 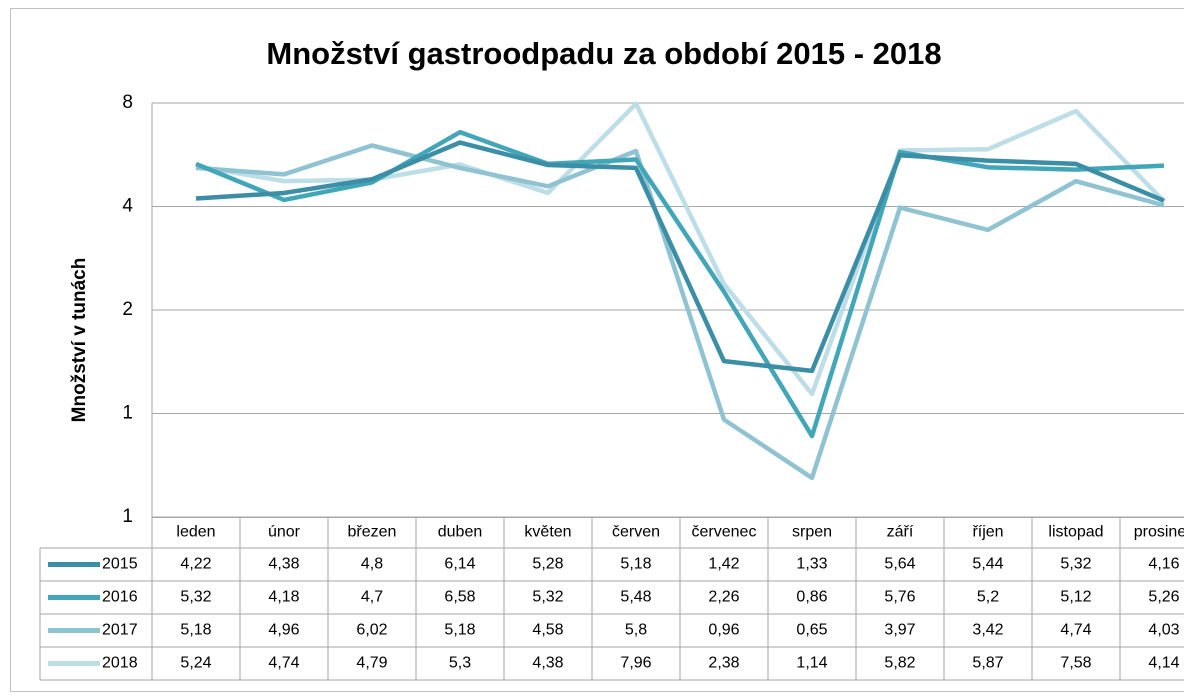 I want to click on table-value: 0,65, so click(x=811, y=630).